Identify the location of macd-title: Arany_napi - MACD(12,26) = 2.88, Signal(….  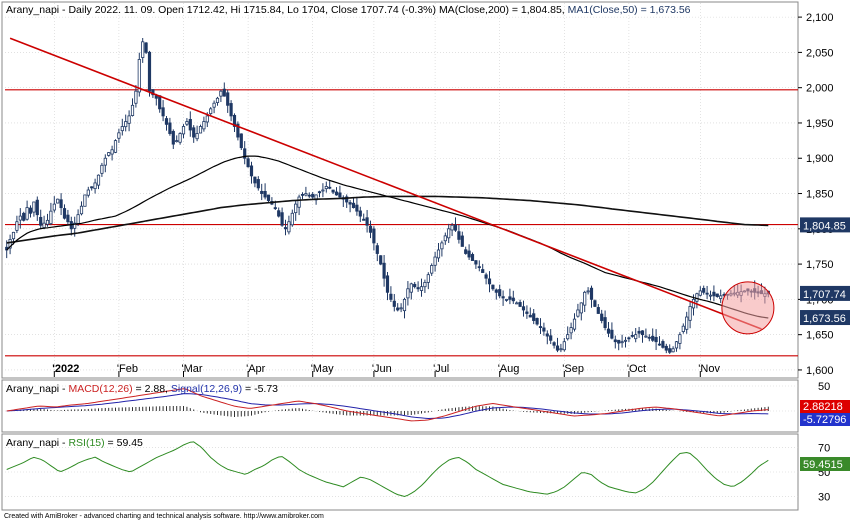
(142, 389).